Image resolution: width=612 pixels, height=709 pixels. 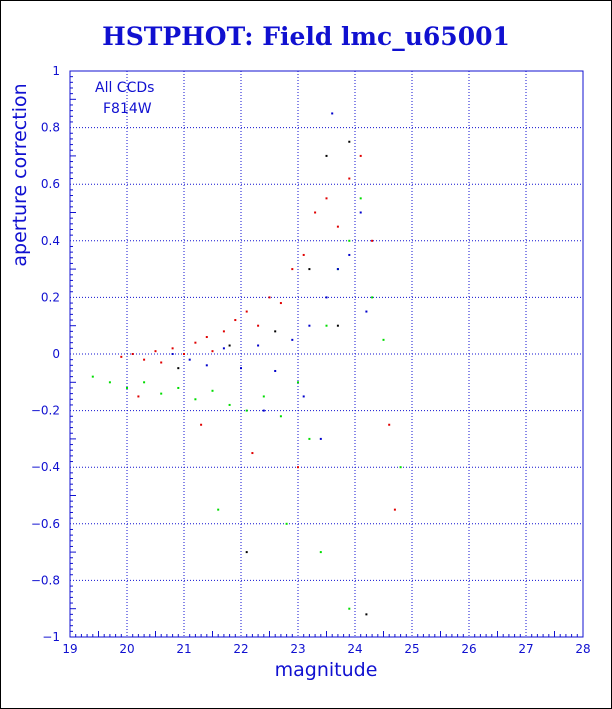 I want to click on x-tick-label: 21, so click(x=183, y=649).